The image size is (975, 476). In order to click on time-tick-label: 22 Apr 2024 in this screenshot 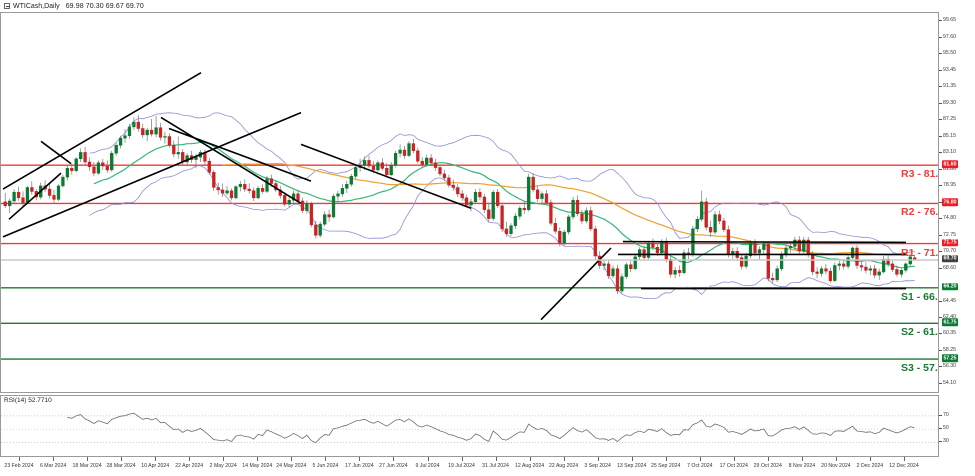, I will do `click(189, 466)`.